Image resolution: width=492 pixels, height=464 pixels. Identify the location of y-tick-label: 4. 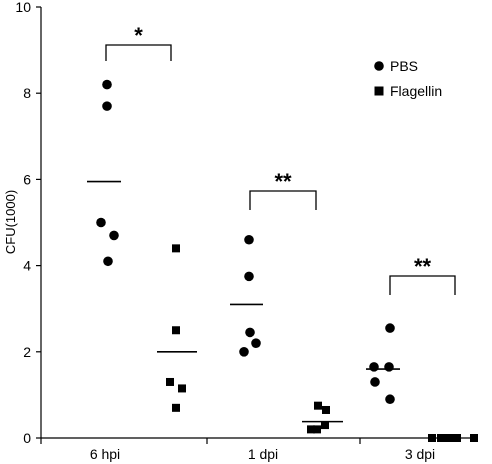
(27, 266).